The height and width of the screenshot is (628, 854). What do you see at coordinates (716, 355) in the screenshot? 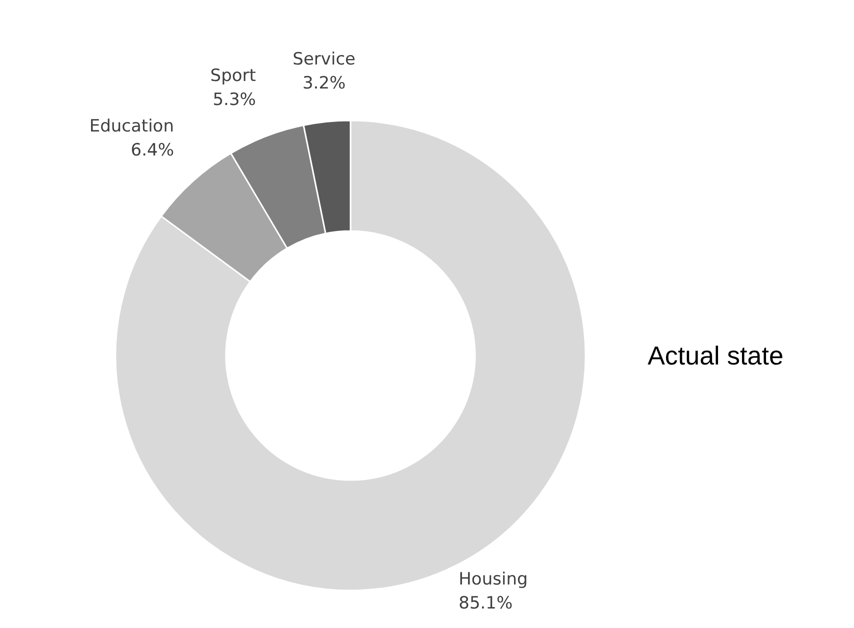
I see `text: Actual state` at bounding box center [716, 355].